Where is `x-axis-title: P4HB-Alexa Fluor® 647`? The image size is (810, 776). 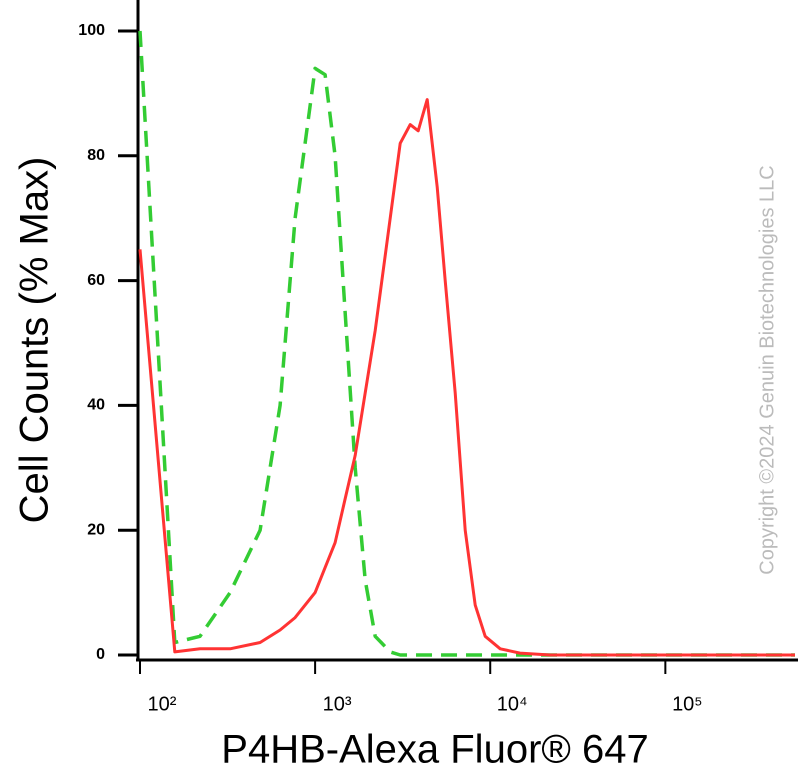
x-axis-title: P4HB-Alexa Fluor® 647 is located at coordinates (434, 750).